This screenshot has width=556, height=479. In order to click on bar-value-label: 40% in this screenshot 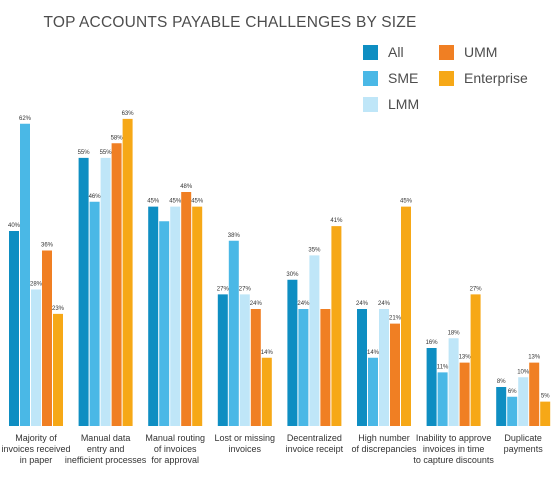, I will do `click(14, 226)`.